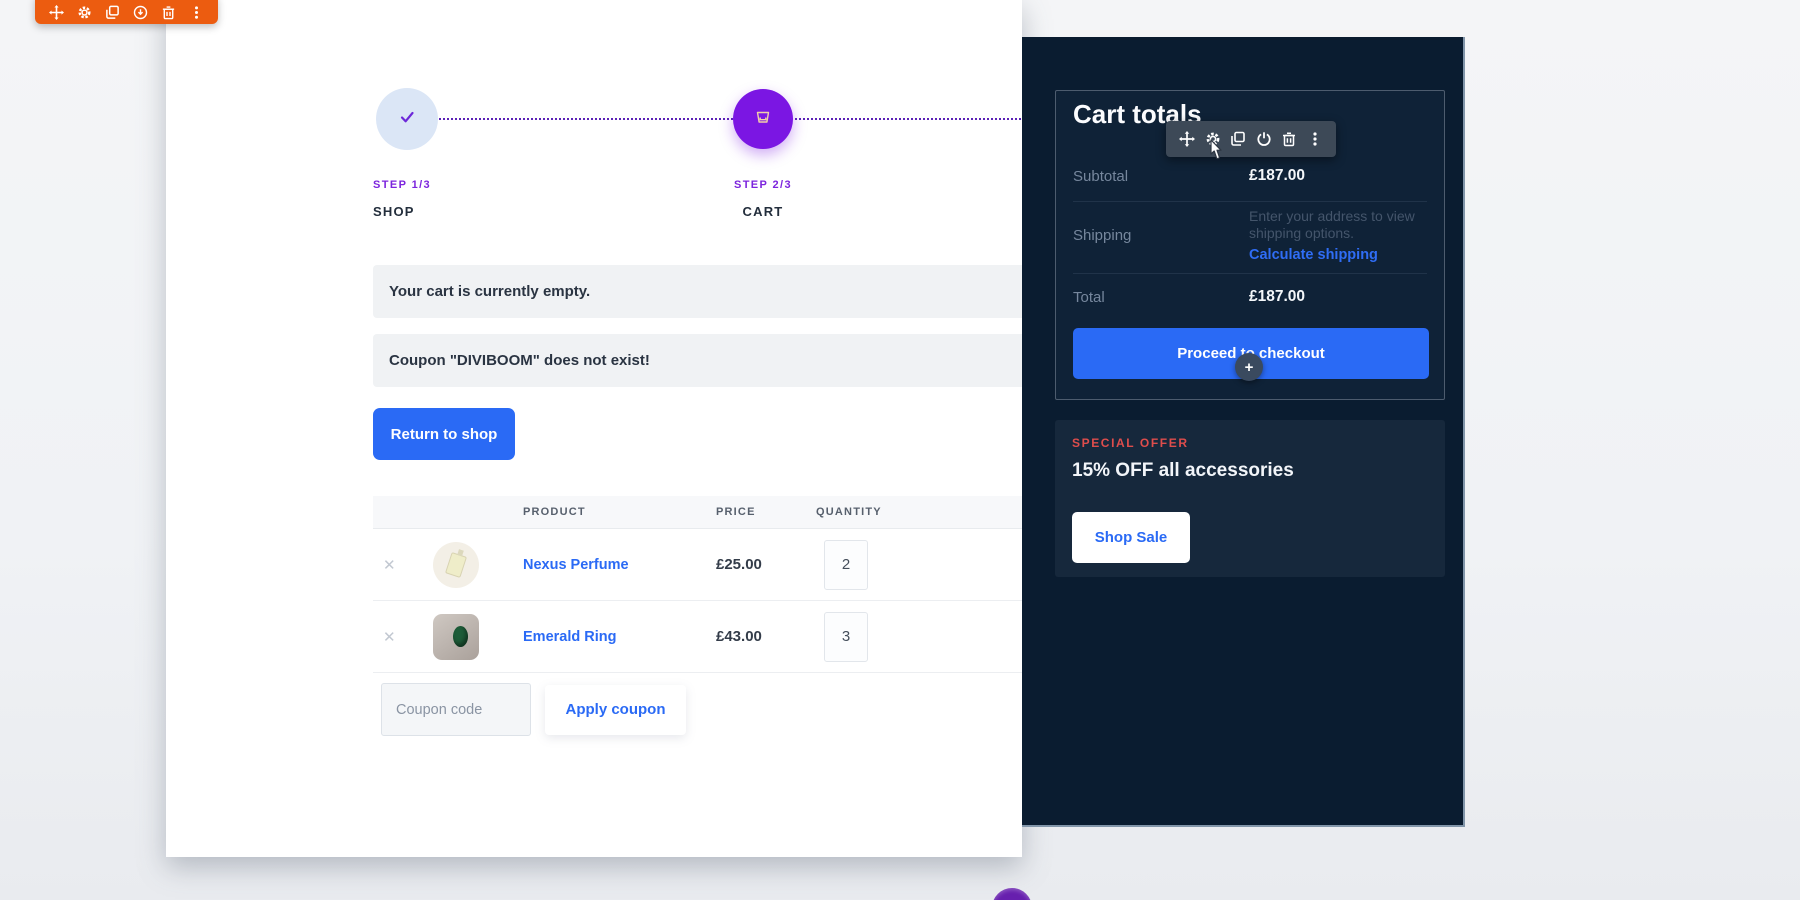 This screenshot has width=1800, height=900. What do you see at coordinates (846, 564) in the screenshot?
I see `quantity-input: 2` at bounding box center [846, 564].